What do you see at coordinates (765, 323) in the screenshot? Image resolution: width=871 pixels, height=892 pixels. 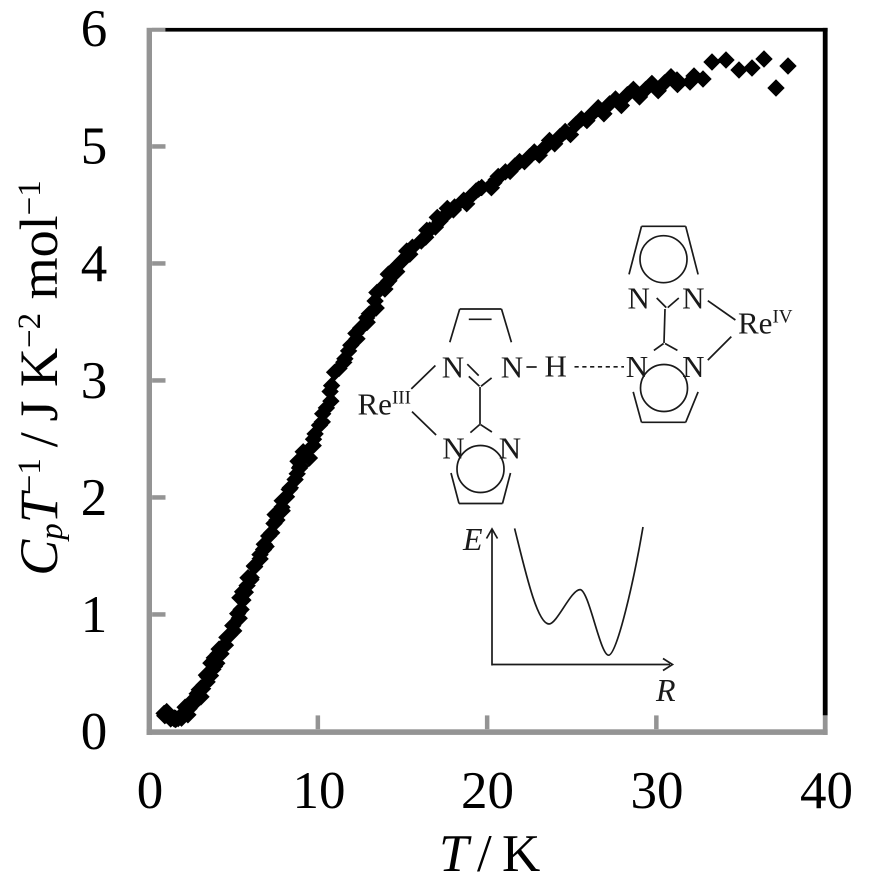 I see `svg-text: ReIV` at bounding box center [765, 323].